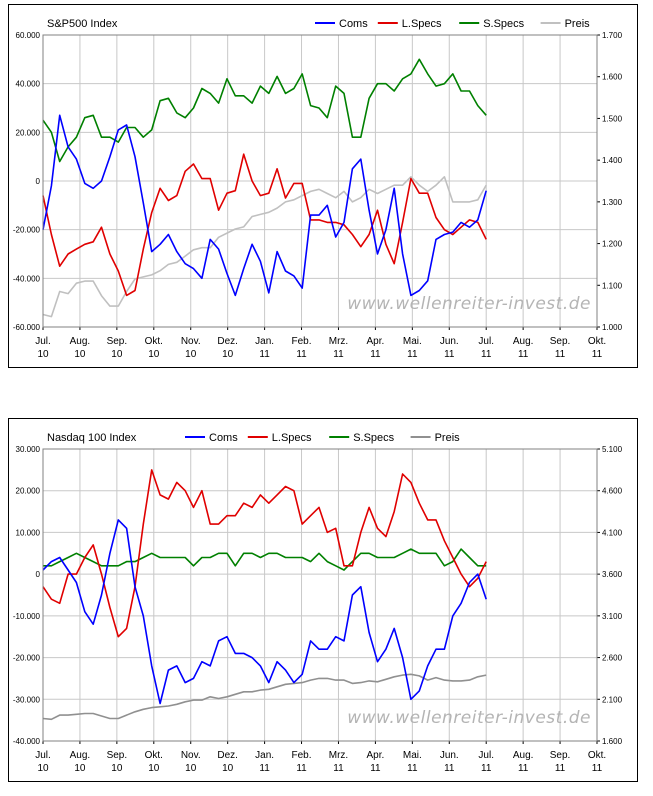 The height and width of the screenshot is (796, 653). Describe the element at coordinates (612, 285) in the screenshot. I see `chart1-y-right-tick-label: 1.100` at that location.